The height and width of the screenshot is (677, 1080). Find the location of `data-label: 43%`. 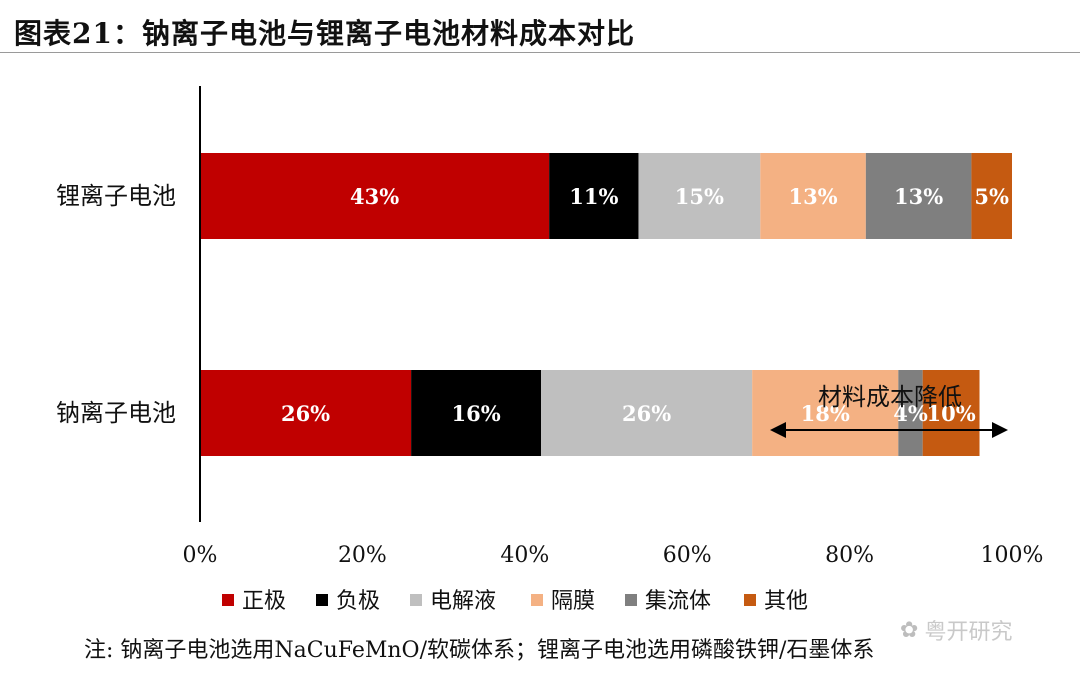

data-label: 43% is located at coordinates (374, 196).